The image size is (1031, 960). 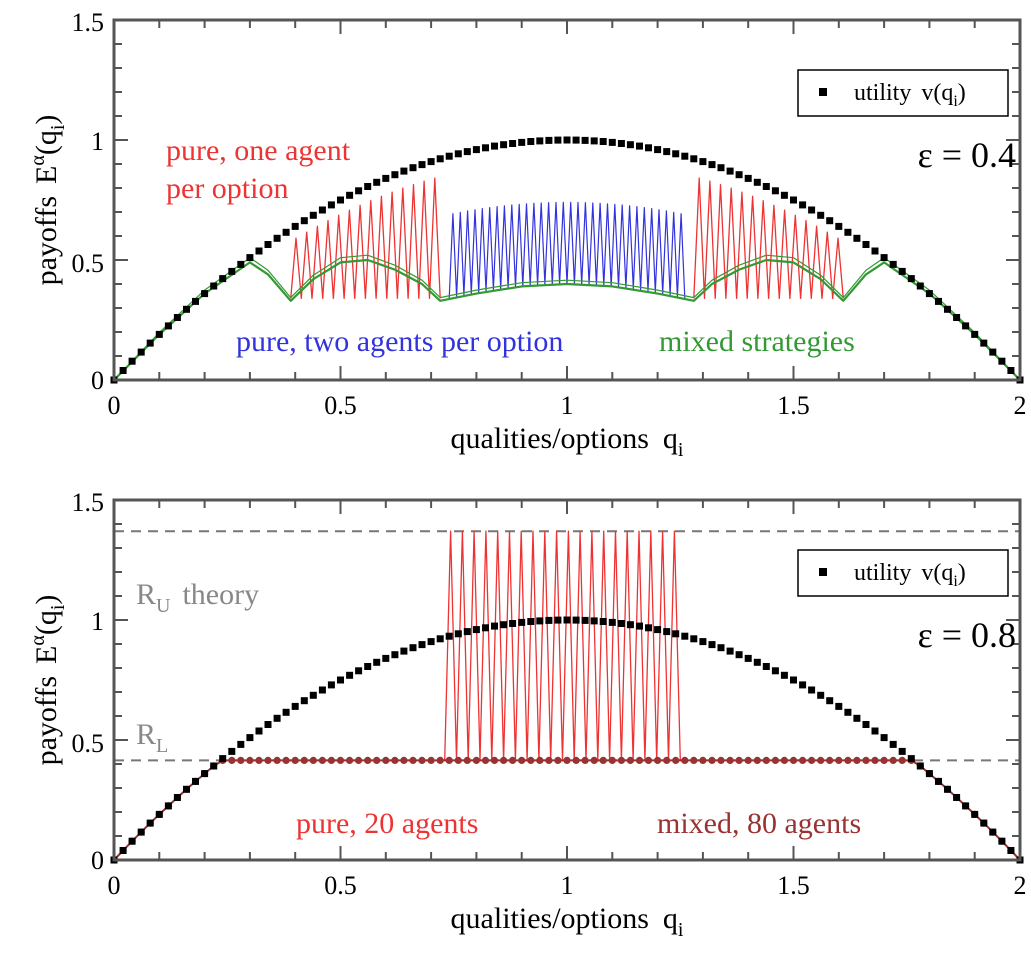 What do you see at coordinates (793, 405) in the screenshot?
I see `top-xtick-3: 1.5` at bounding box center [793, 405].